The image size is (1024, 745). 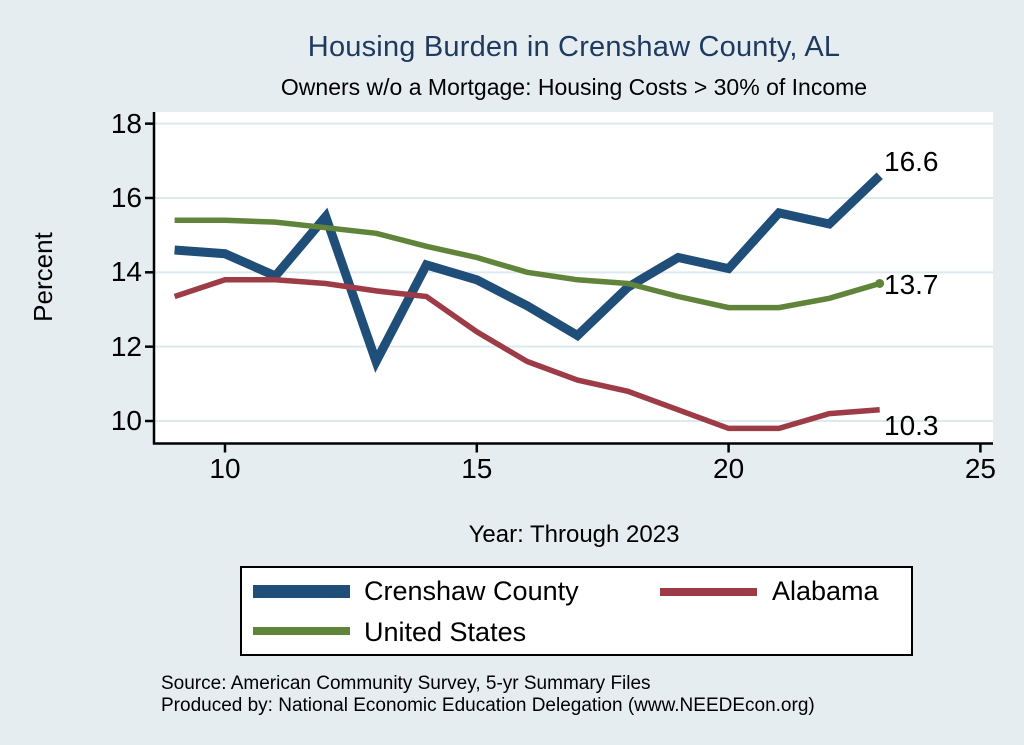 What do you see at coordinates (825, 591) in the screenshot?
I see `legend-label-alabama: Alabama` at bounding box center [825, 591].